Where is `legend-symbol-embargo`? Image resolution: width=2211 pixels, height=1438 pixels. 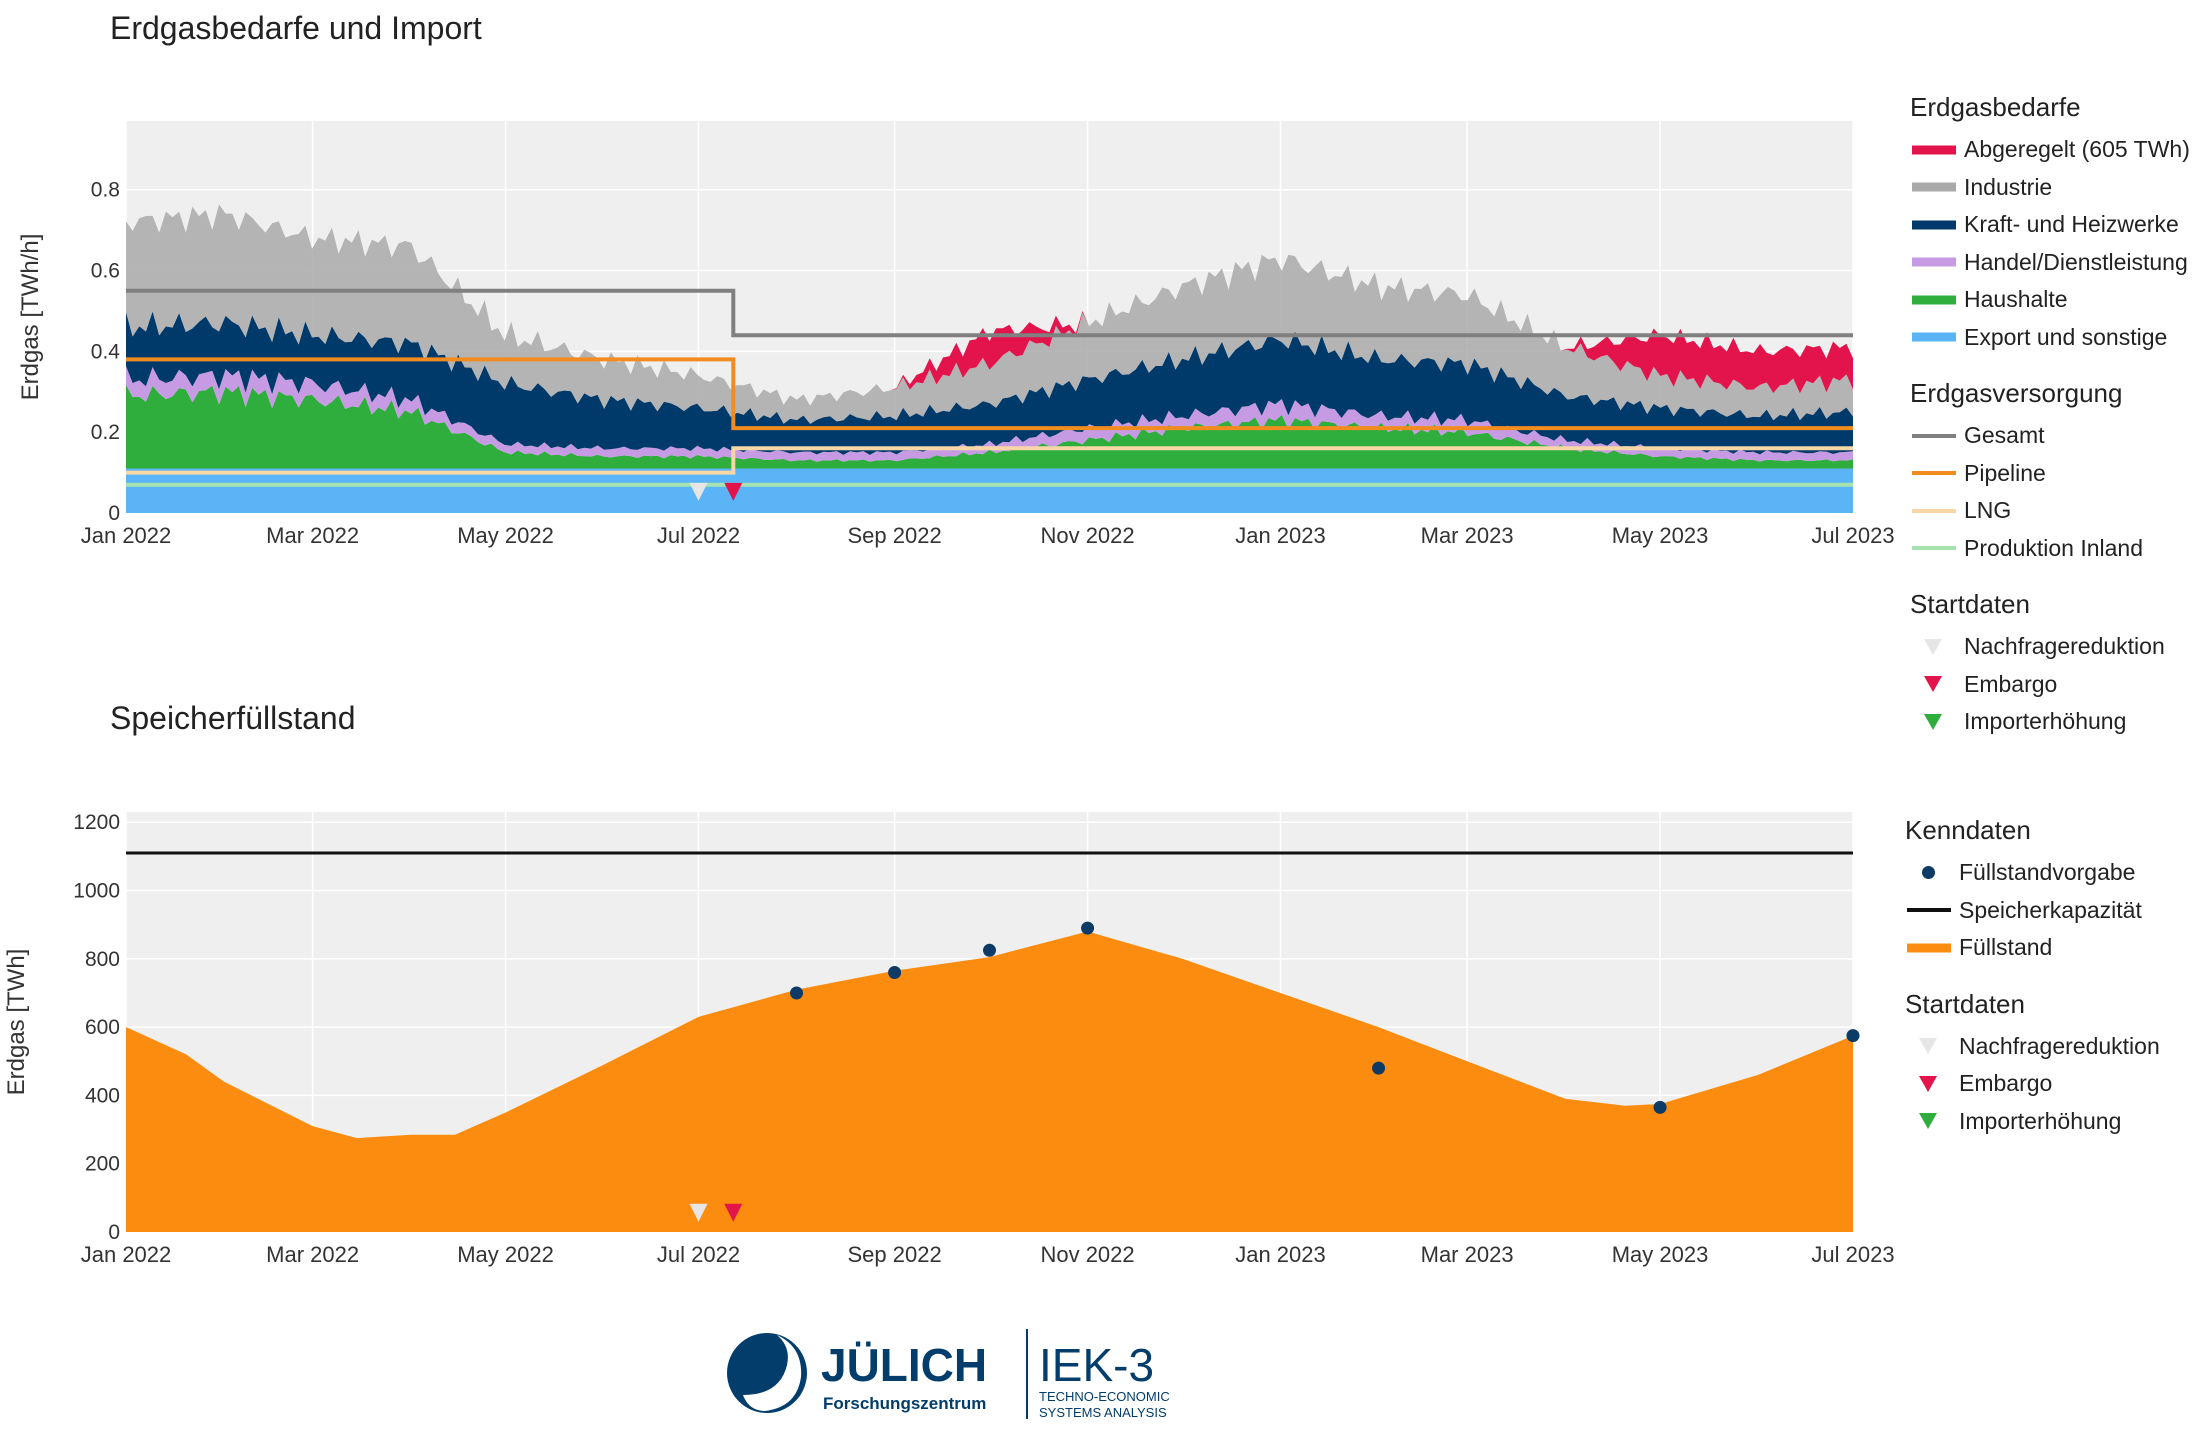 legend-symbol-embargo is located at coordinates (1934, 684).